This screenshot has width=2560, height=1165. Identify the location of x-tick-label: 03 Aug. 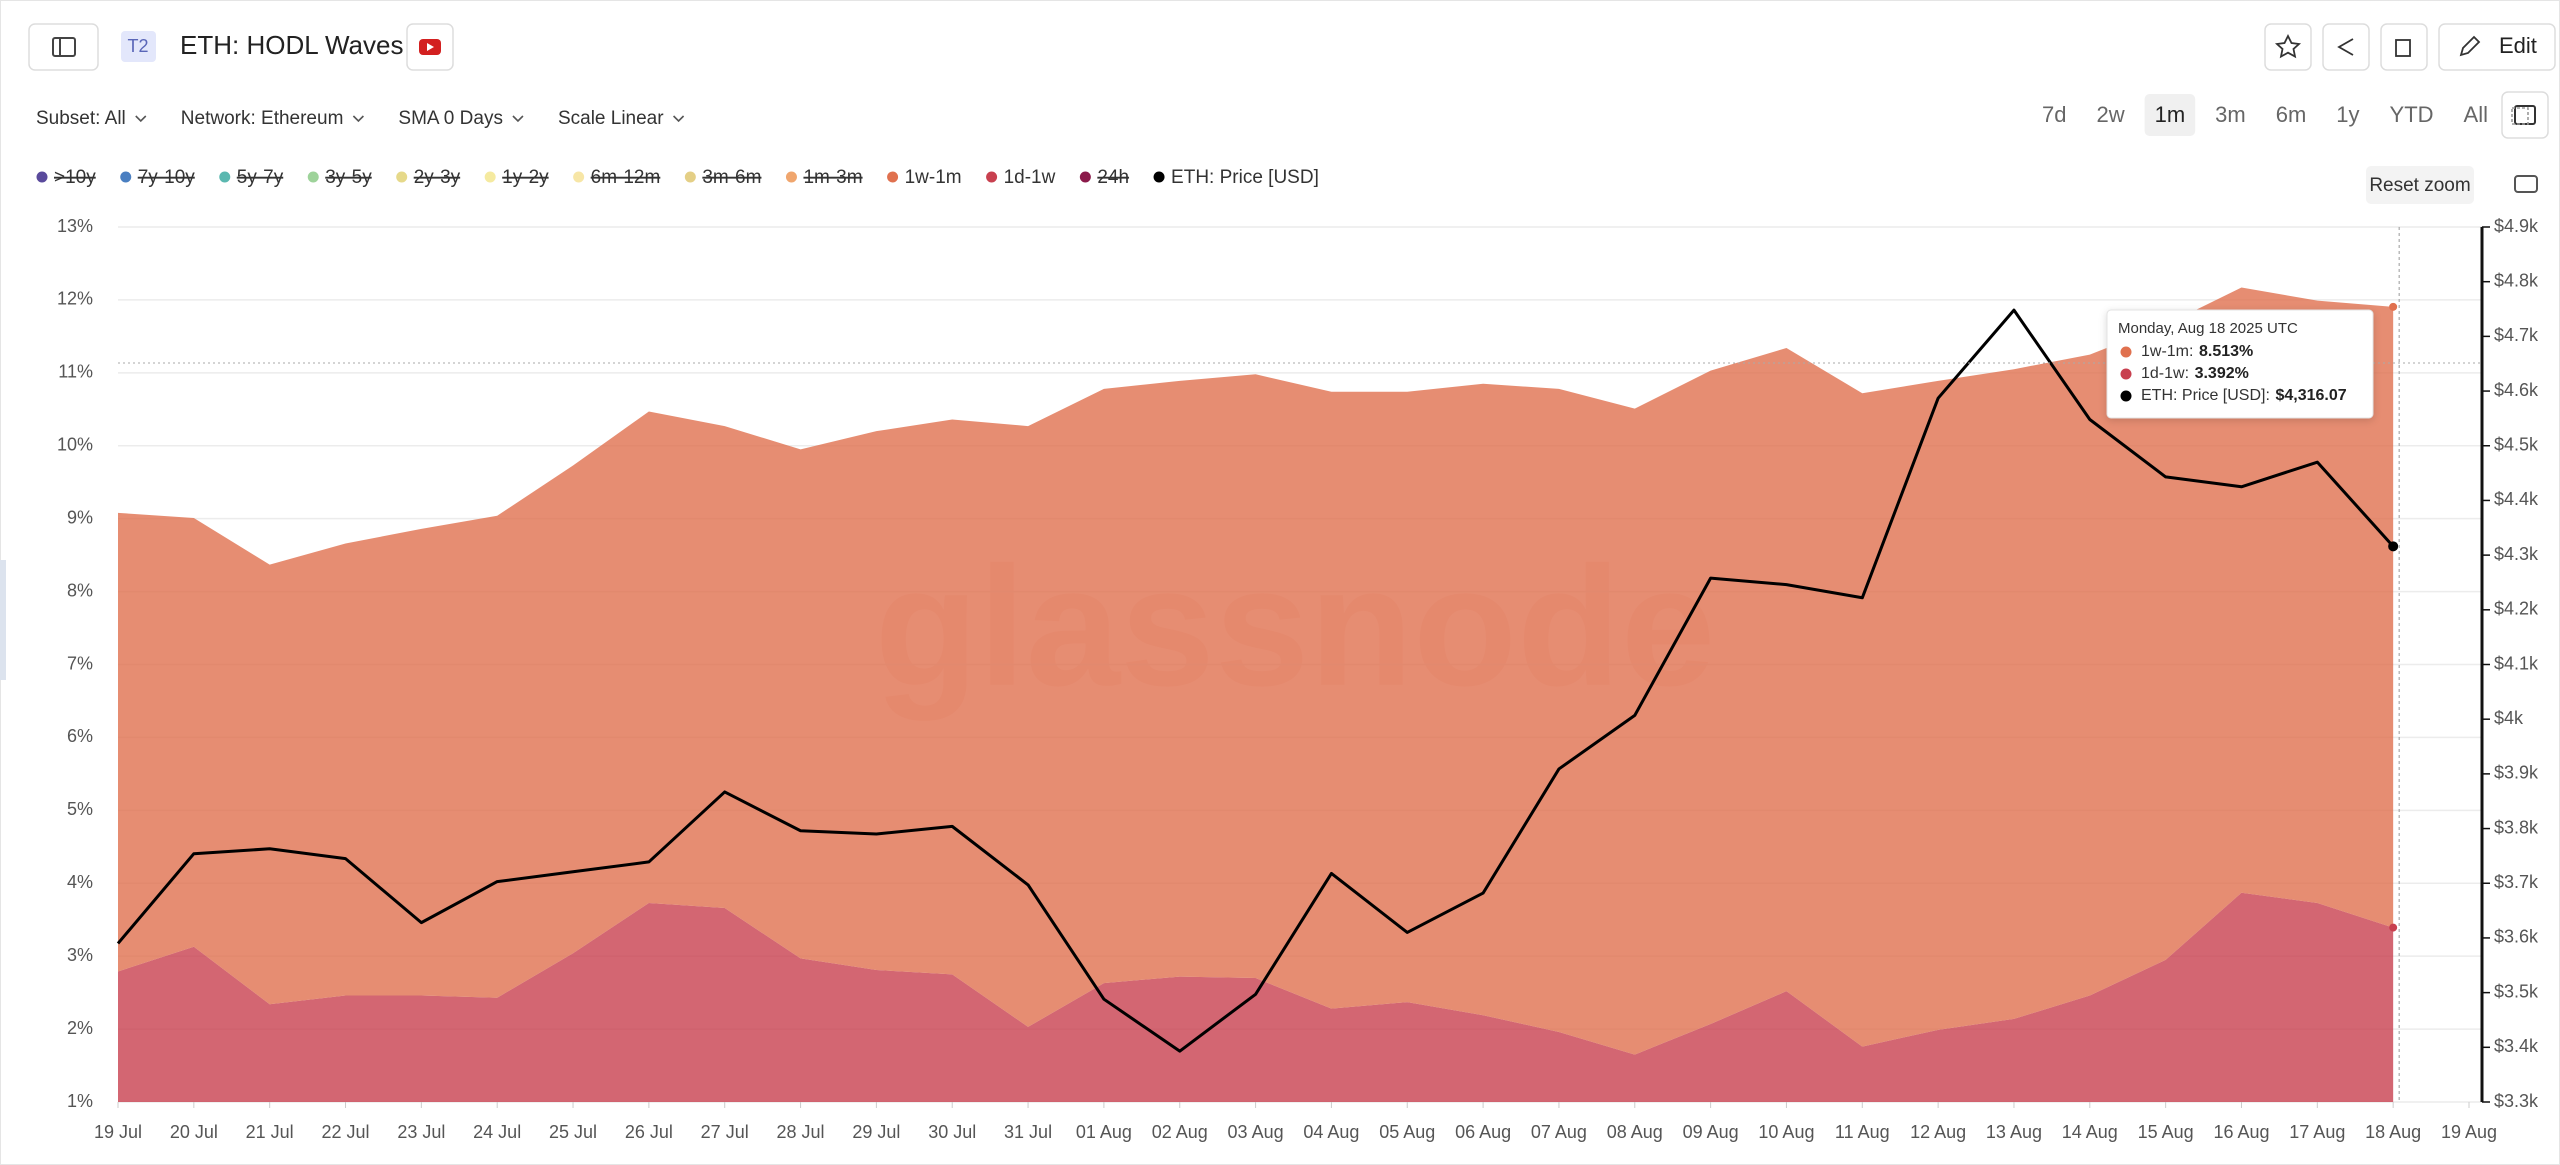
(1256, 1132).